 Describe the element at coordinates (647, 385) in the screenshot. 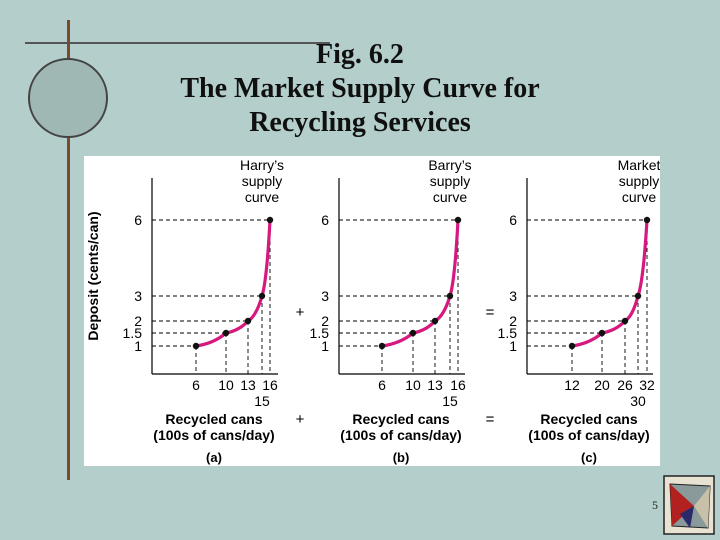

I see `x-tick-label: 32` at that location.